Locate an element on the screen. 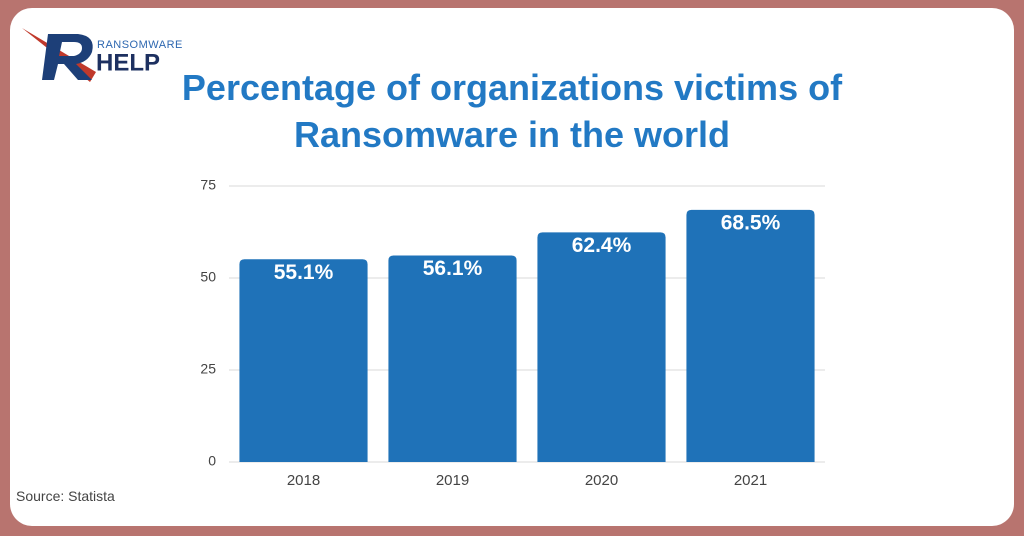 This screenshot has height=536, width=1024. value-label: 55.1% is located at coordinates (304, 272).